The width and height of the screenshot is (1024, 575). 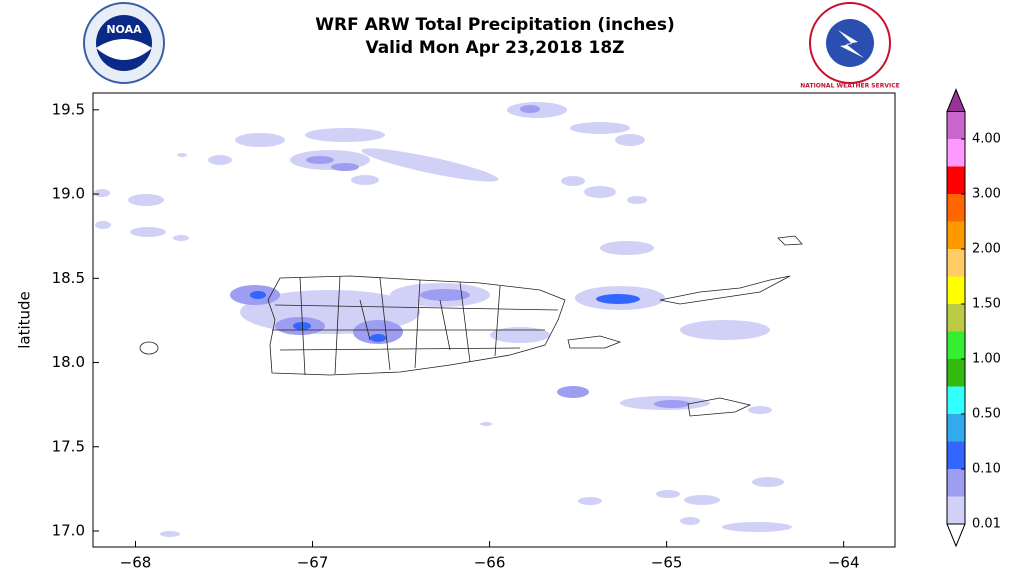 I want to click on y-tick-label: 18.0, so click(x=68, y=362).